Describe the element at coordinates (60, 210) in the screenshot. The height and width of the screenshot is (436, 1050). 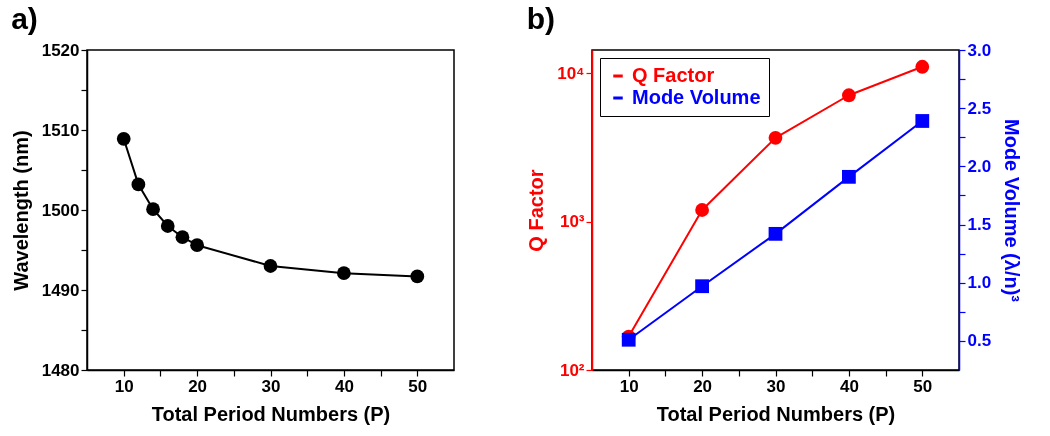
I see `y-tick-label: 1500` at that location.